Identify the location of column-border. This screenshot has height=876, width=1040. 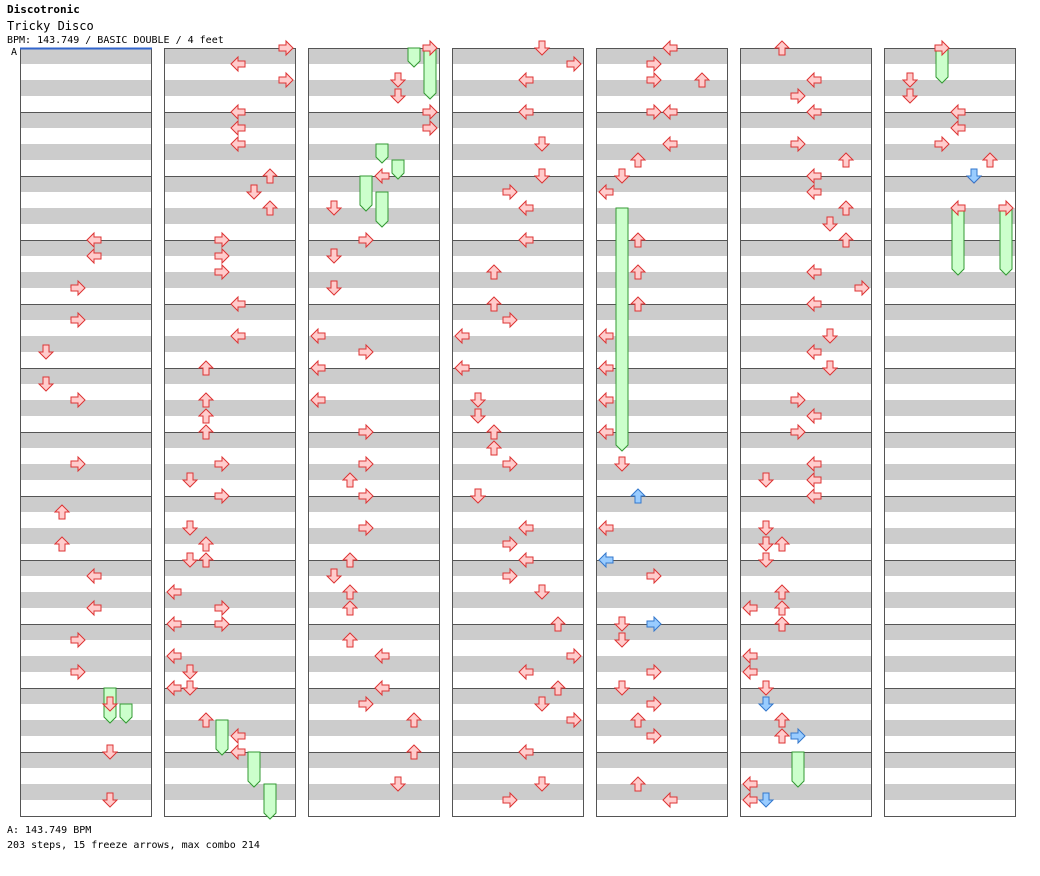
(662, 432).